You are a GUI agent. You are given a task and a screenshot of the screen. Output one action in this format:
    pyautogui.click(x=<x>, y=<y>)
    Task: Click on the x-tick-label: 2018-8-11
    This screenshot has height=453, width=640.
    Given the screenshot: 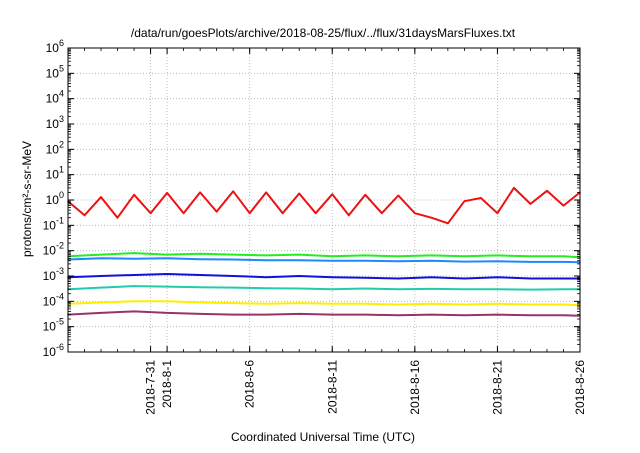 What is the action you would take?
    pyautogui.click(x=332, y=387)
    